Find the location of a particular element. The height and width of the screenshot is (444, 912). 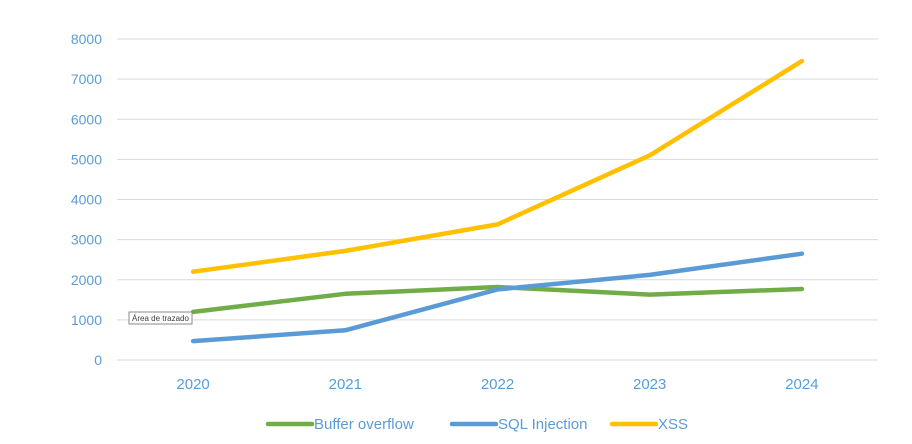

x-tick-label: 2023 is located at coordinates (649, 384).